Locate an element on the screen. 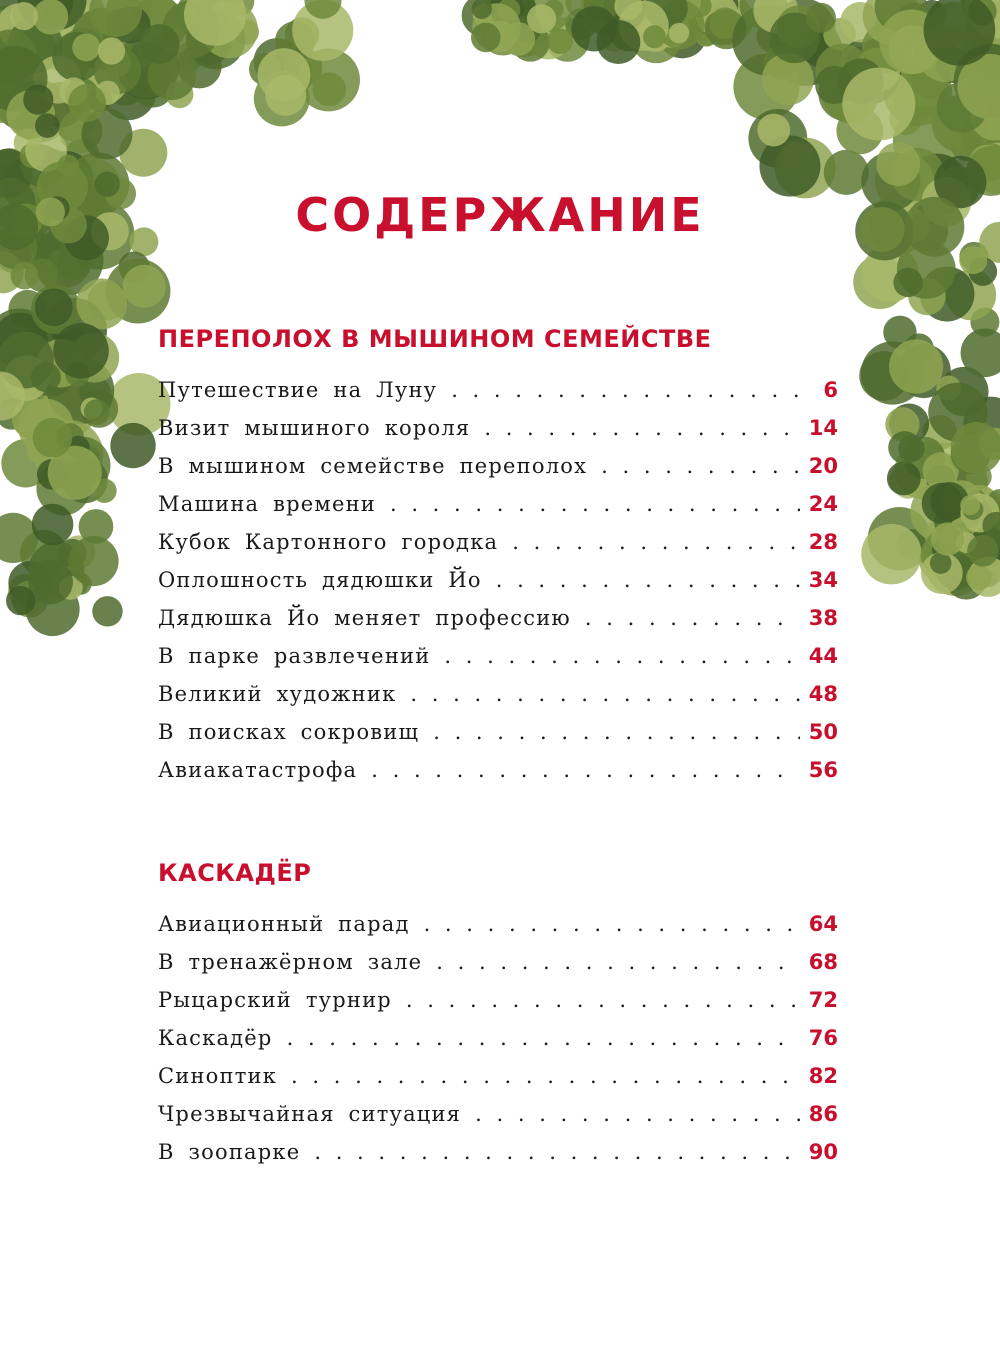 This screenshot has height=1372, width=1000. toc-entry: Дядюшка Йо меняет профессию 38 is located at coordinates (498, 625).